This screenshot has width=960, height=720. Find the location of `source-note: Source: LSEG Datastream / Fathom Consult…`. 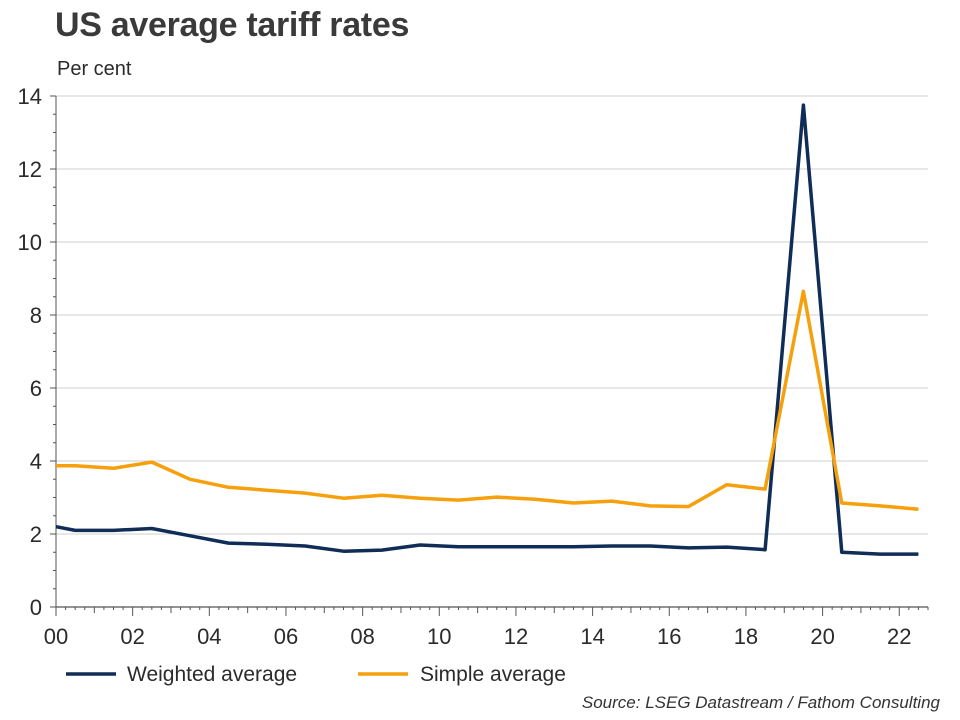

source-note: Source: LSEG Datastream / Fathom Consult… is located at coordinates (760, 702).